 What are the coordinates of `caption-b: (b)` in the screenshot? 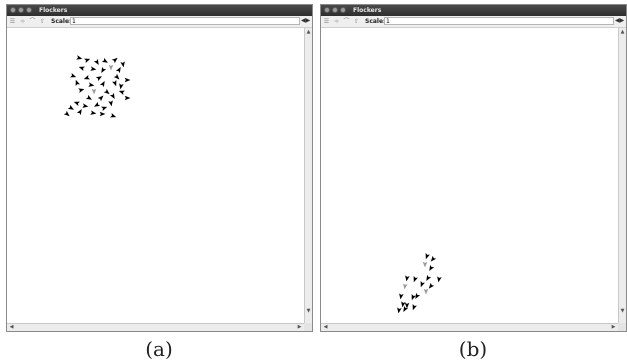 It's located at (473, 349).